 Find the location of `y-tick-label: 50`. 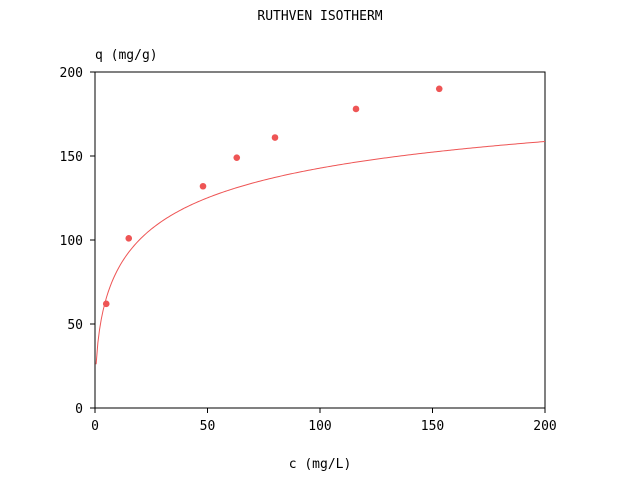

y-tick-label: 50 is located at coordinates (75, 325).